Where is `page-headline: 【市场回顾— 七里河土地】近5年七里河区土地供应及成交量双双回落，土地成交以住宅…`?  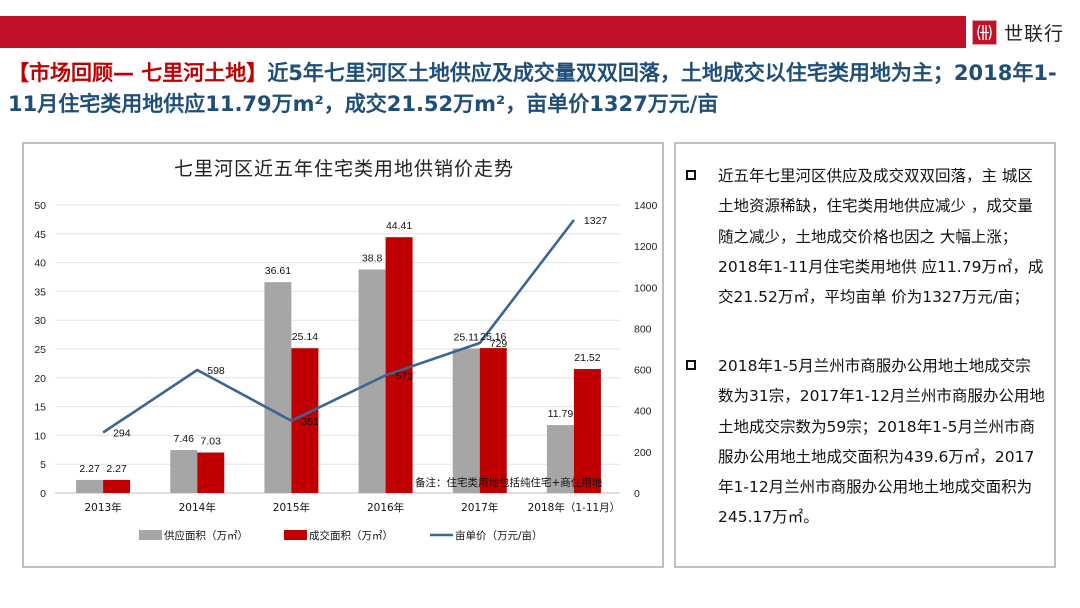 page-headline: 【市场回顾— 七里河土地】近5年七里河区土地供应及成交量双双回落，土地成交以住宅… is located at coordinates (541, 89).